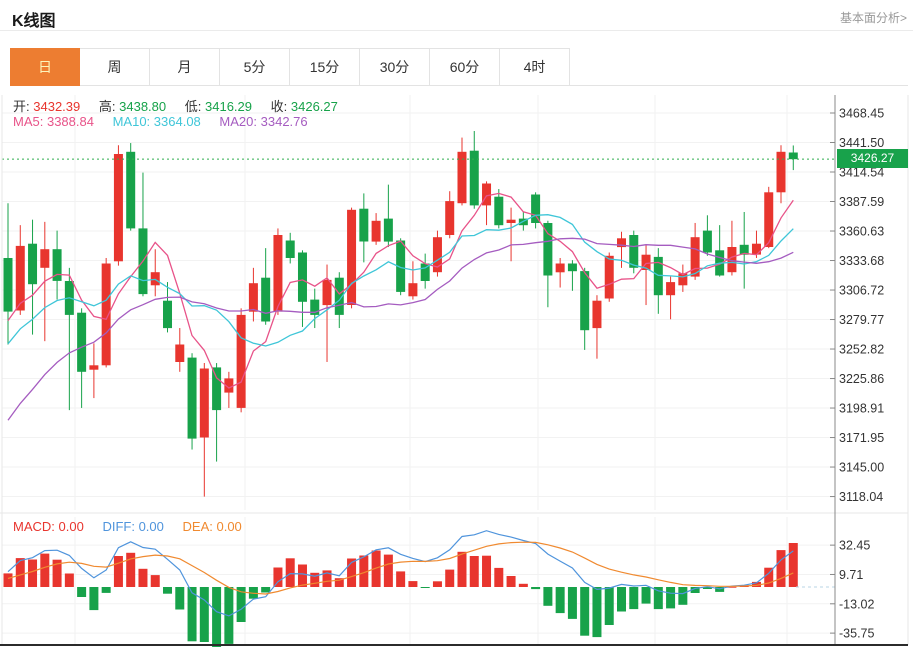 The height and width of the screenshot is (647, 913). I want to click on open-label: 开:, so click(21, 106).